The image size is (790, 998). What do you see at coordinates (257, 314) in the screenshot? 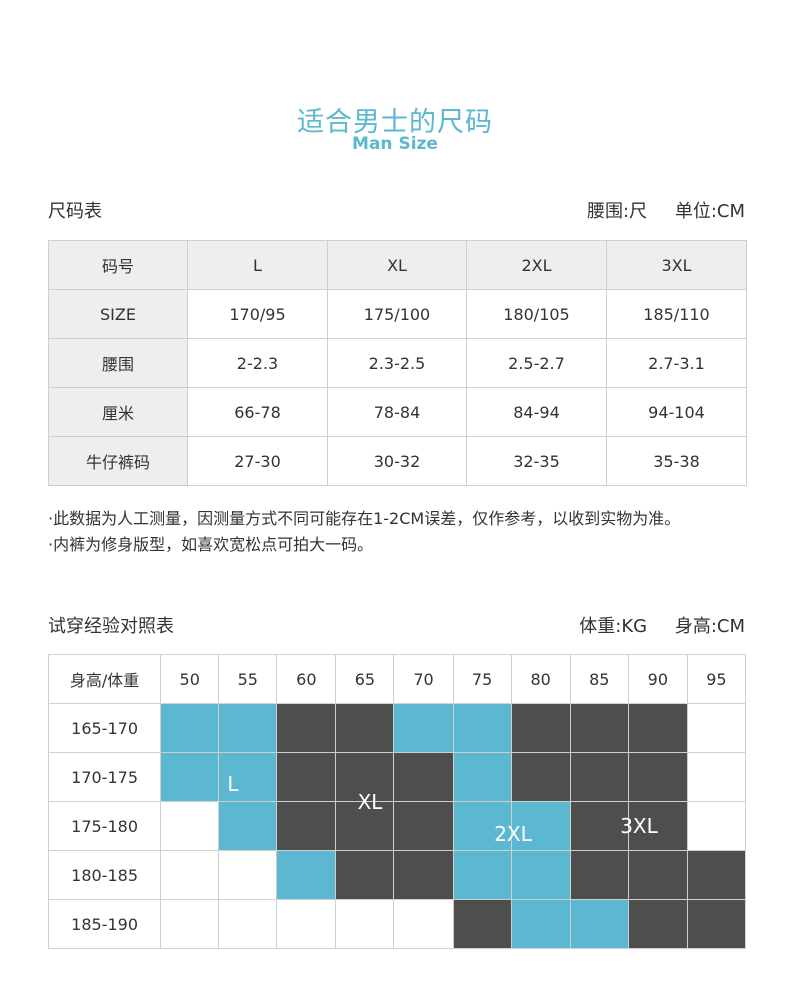
I see `table-cell: 170/95` at bounding box center [257, 314].